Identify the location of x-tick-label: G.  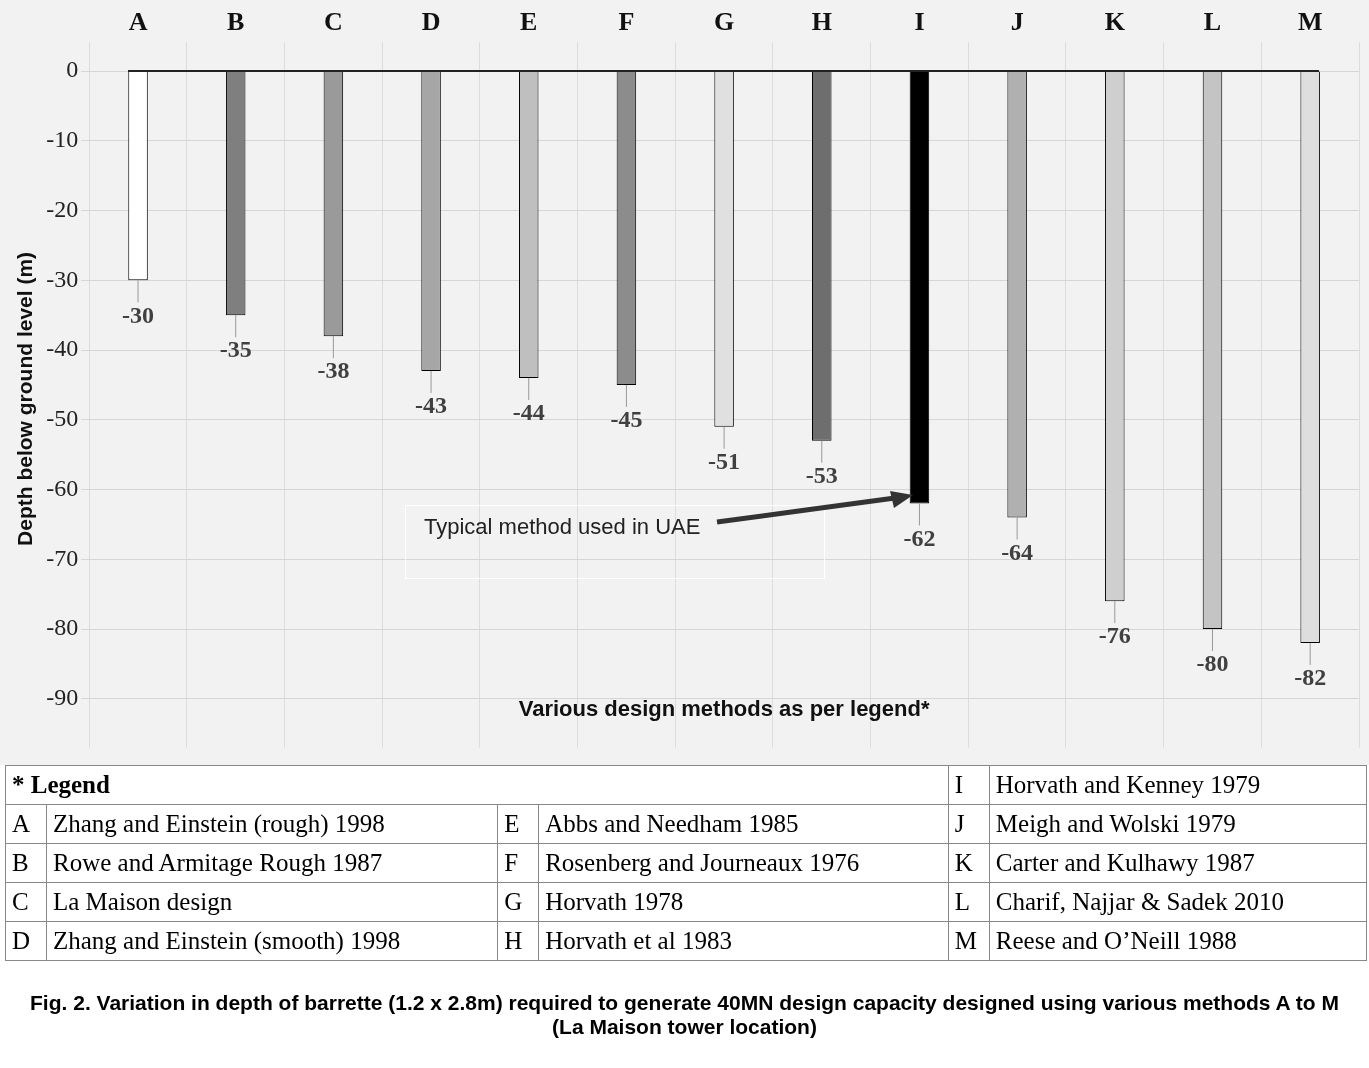
(724, 22).